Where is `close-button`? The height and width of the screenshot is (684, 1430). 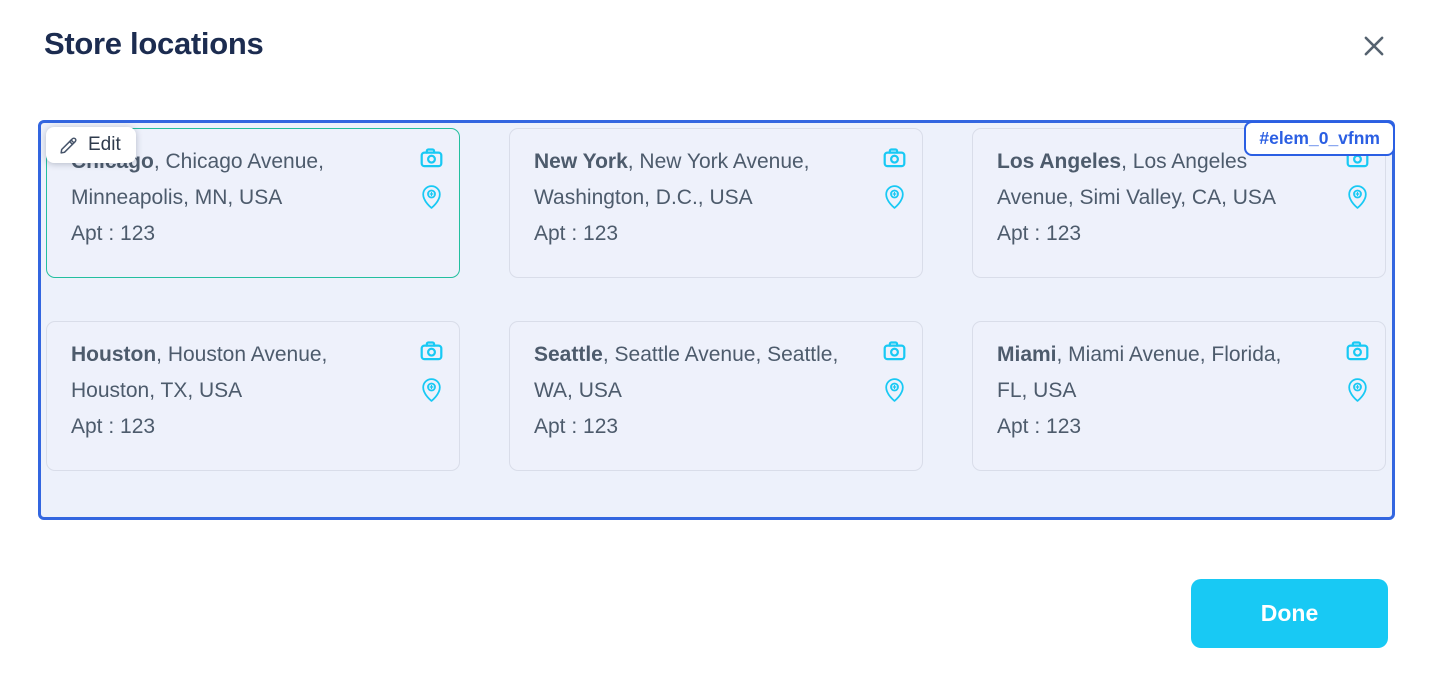 close-button is located at coordinates (1374, 46).